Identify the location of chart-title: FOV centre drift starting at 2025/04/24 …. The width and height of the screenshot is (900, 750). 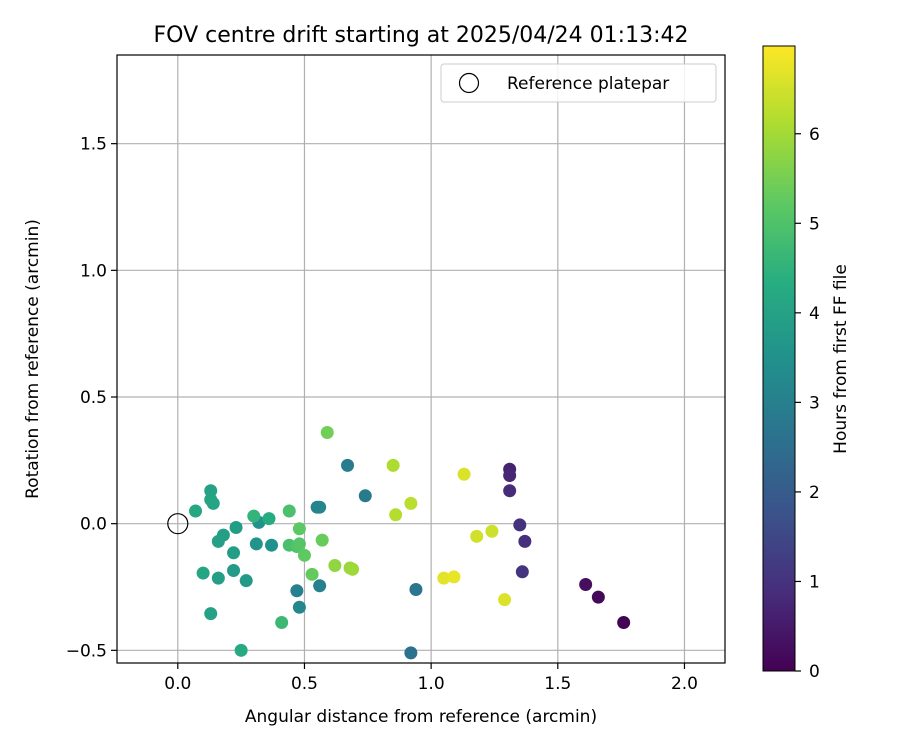
(421, 35).